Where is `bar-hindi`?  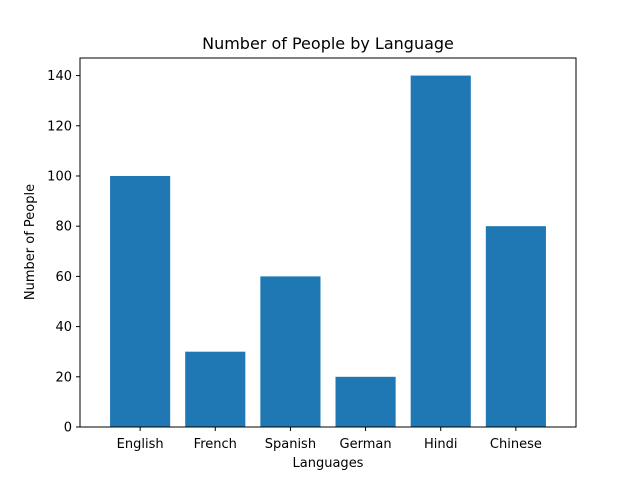
bar-hindi is located at coordinates (440, 251).